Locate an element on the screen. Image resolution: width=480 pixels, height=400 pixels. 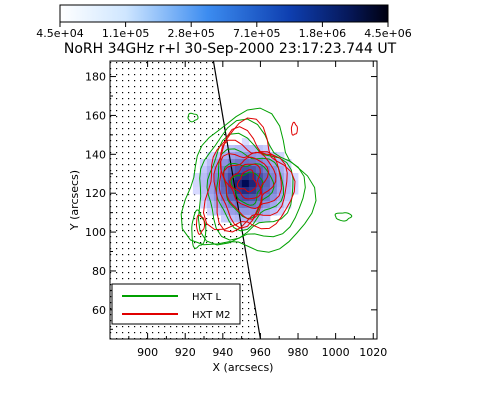
hxt-m2-contours is located at coordinates (247, 176).